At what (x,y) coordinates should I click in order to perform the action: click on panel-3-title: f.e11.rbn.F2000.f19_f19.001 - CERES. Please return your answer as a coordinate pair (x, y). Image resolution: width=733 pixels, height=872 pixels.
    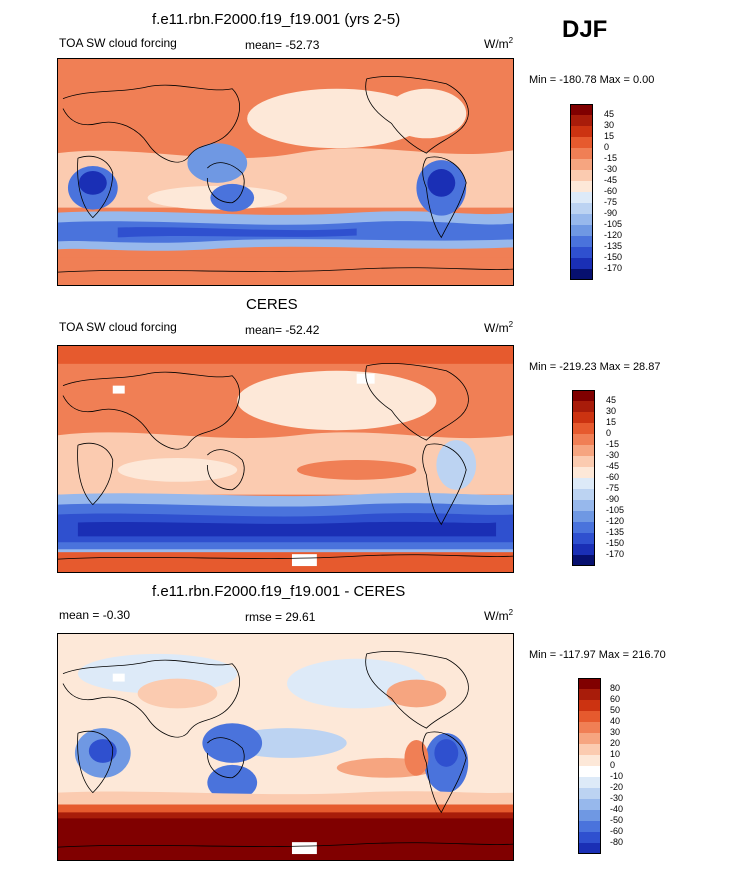
    Looking at the image, I should click on (279, 591).